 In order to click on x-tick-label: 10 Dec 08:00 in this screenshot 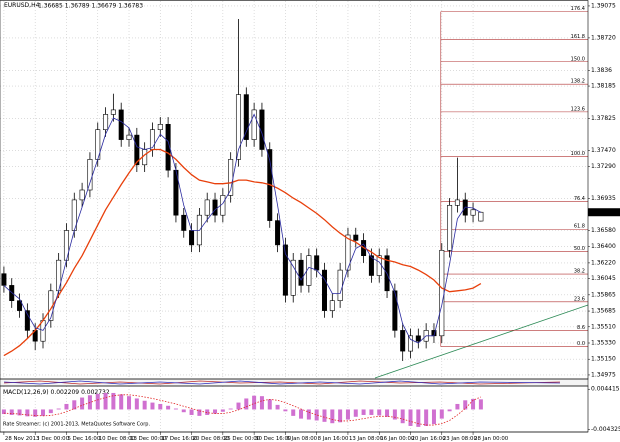, I will do `click(117, 439)`.